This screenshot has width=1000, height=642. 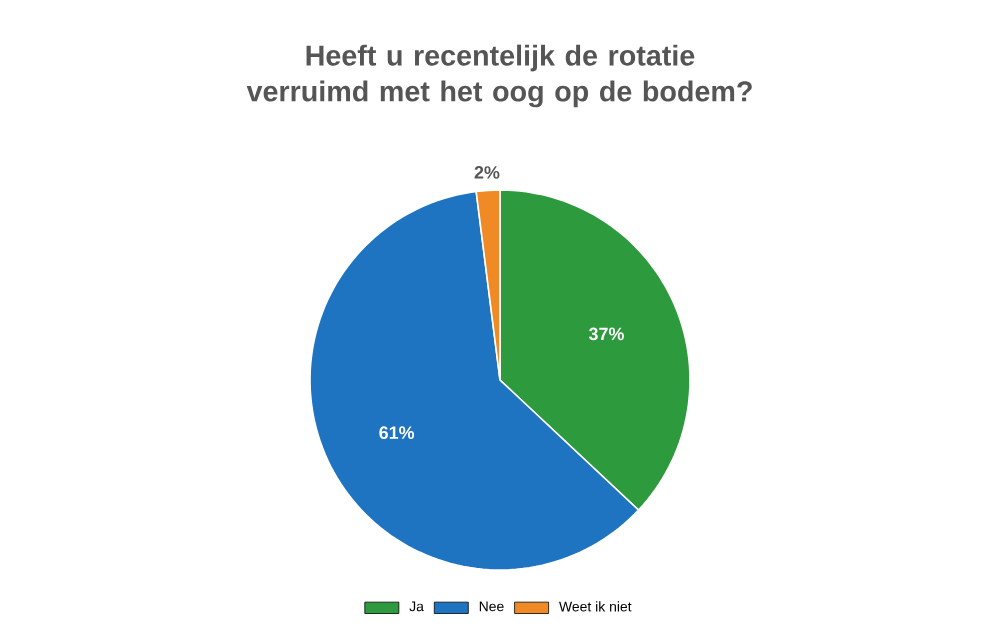 What do you see at coordinates (397, 433) in the screenshot?
I see `data-label: 61%` at bounding box center [397, 433].